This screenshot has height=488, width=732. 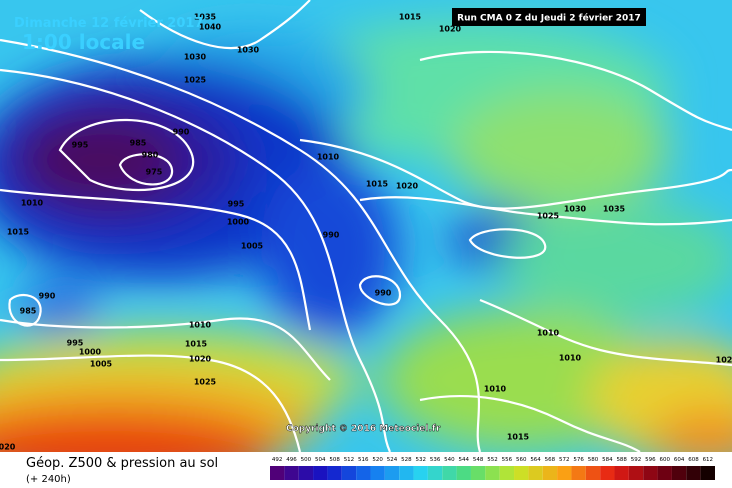 I want to click on scale-label: 596, so click(x=650, y=460).